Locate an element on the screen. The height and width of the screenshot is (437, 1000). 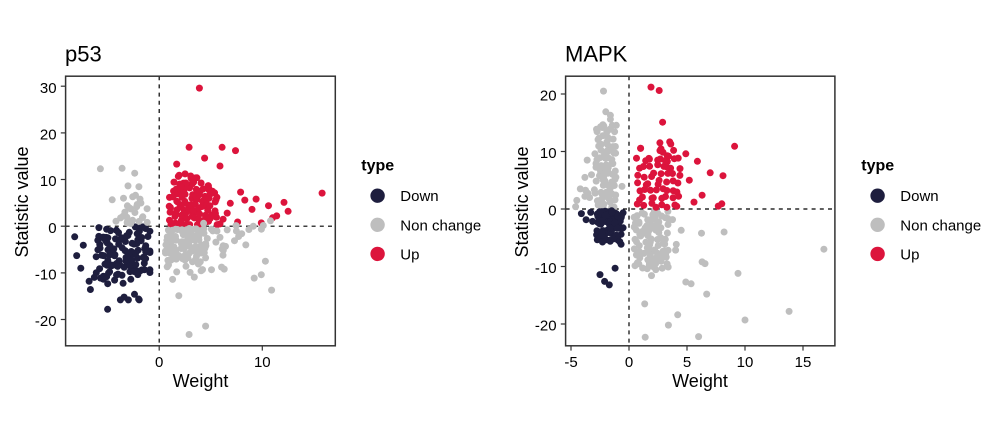
svg-text: 30 is located at coordinates (48, 88).